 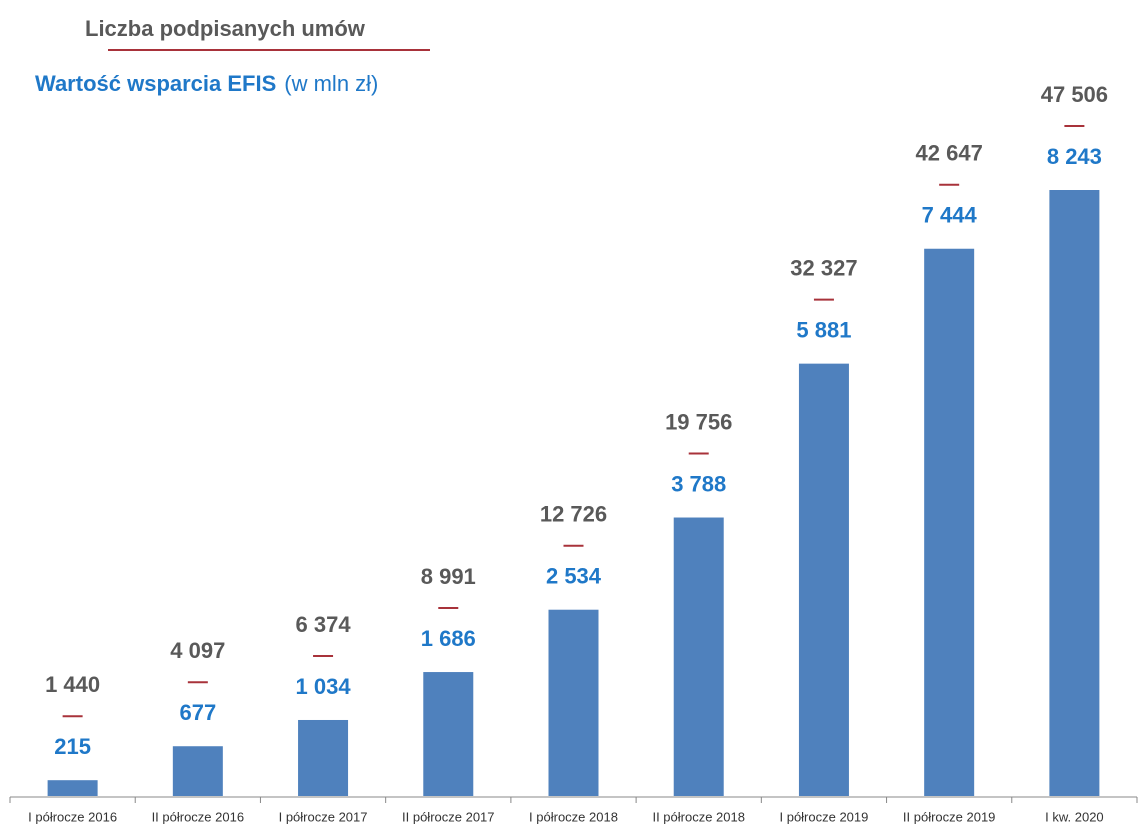 I want to click on value-label: 2 534, so click(x=574, y=576).